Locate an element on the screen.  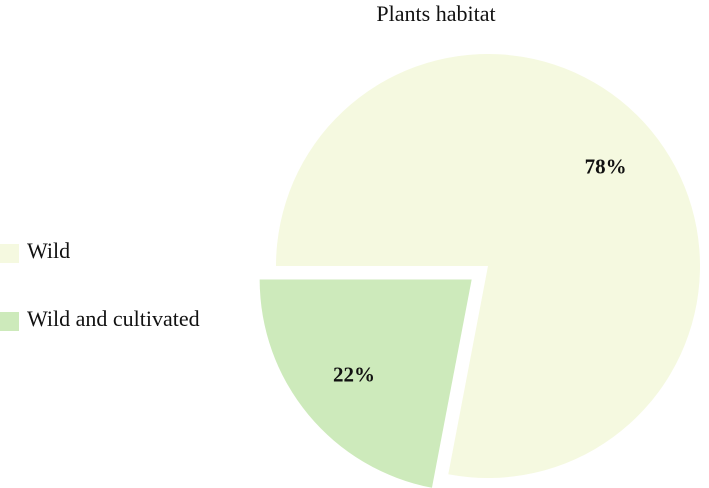
legend-label: Wild is located at coordinates (48, 250).